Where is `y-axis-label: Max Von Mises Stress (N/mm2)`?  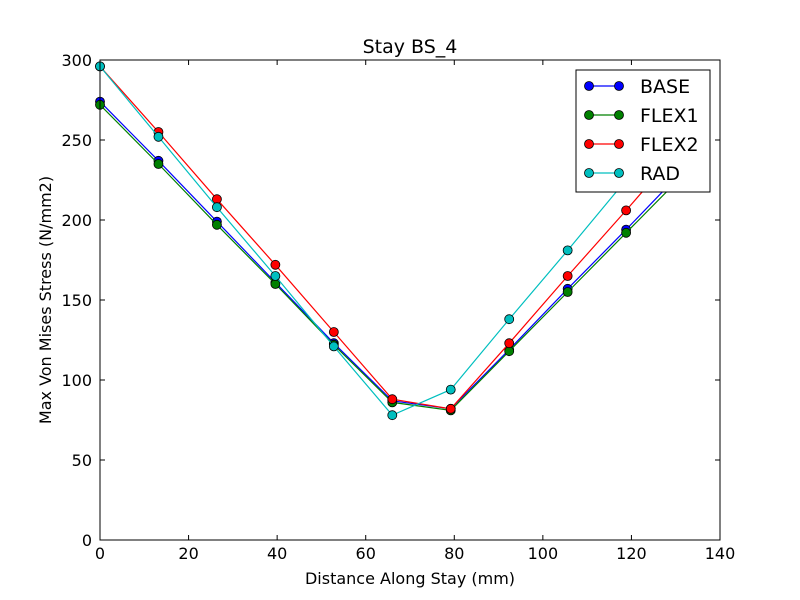
y-axis-label: Max Von Mises Stress (N/mm2) is located at coordinates (45, 300).